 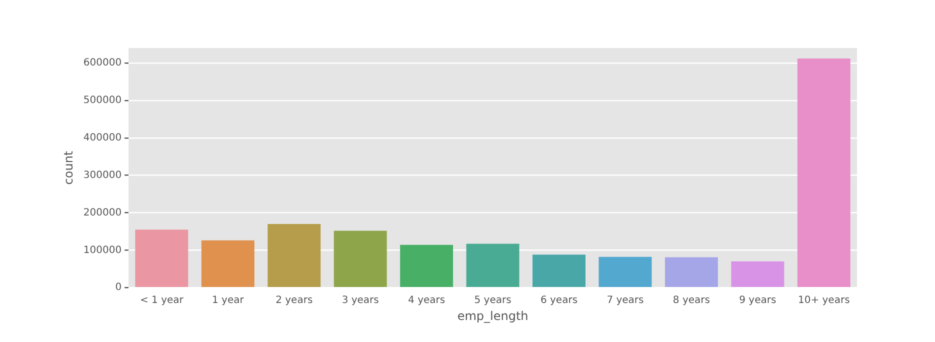 What do you see at coordinates (102, 212) in the screenshot?
I see `y-tick-label: 200000` at bounding box center [102, 212].